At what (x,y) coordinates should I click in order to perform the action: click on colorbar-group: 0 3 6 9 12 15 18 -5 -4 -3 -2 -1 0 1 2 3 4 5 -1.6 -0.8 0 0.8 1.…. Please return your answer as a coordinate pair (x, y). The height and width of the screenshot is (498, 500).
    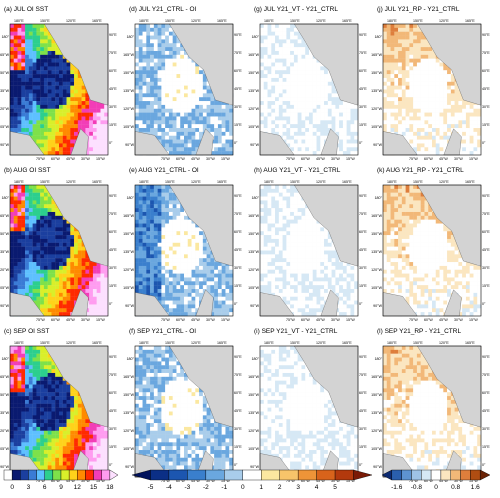
    Looking at the image, I should click on (247, 480).